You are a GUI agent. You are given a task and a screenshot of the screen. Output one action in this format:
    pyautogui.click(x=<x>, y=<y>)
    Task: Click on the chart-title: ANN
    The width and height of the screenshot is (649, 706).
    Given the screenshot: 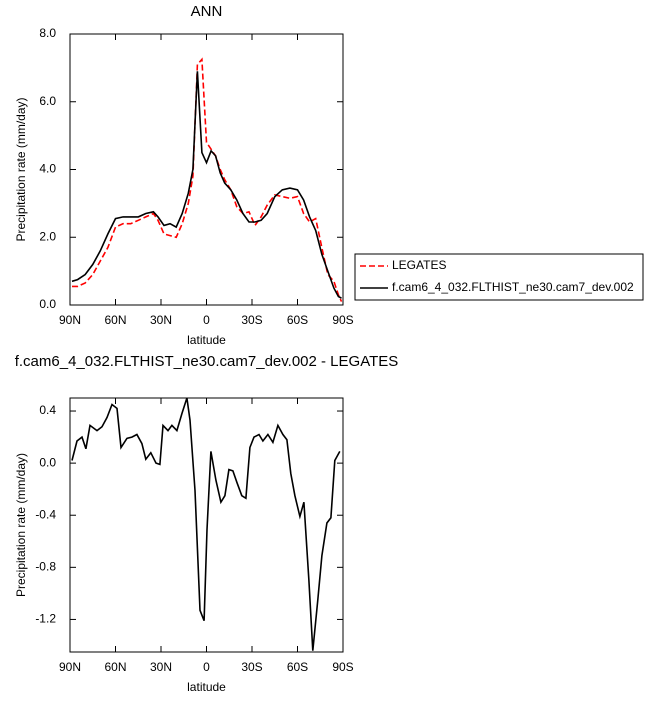 What is the action you would take?
    pyautogui.click(x=207, y=11)
    